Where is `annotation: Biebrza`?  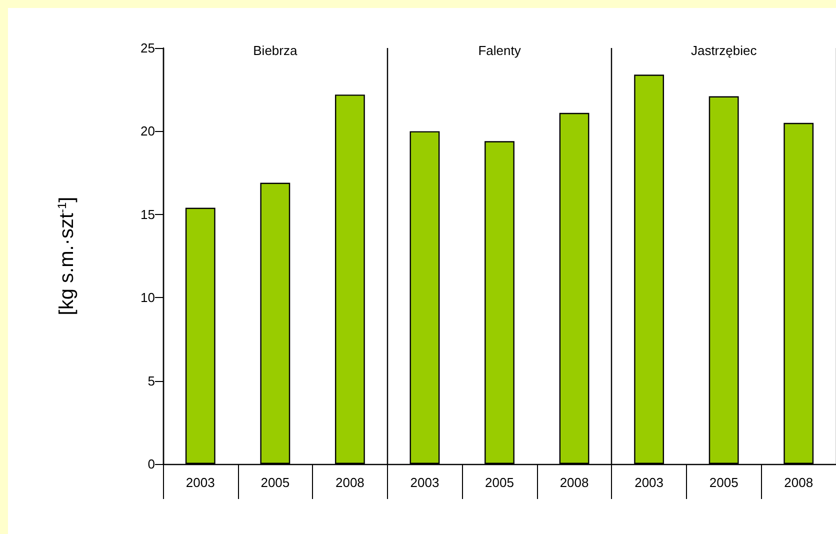
annotation: Biebrza is located at coordinates (275, 50).